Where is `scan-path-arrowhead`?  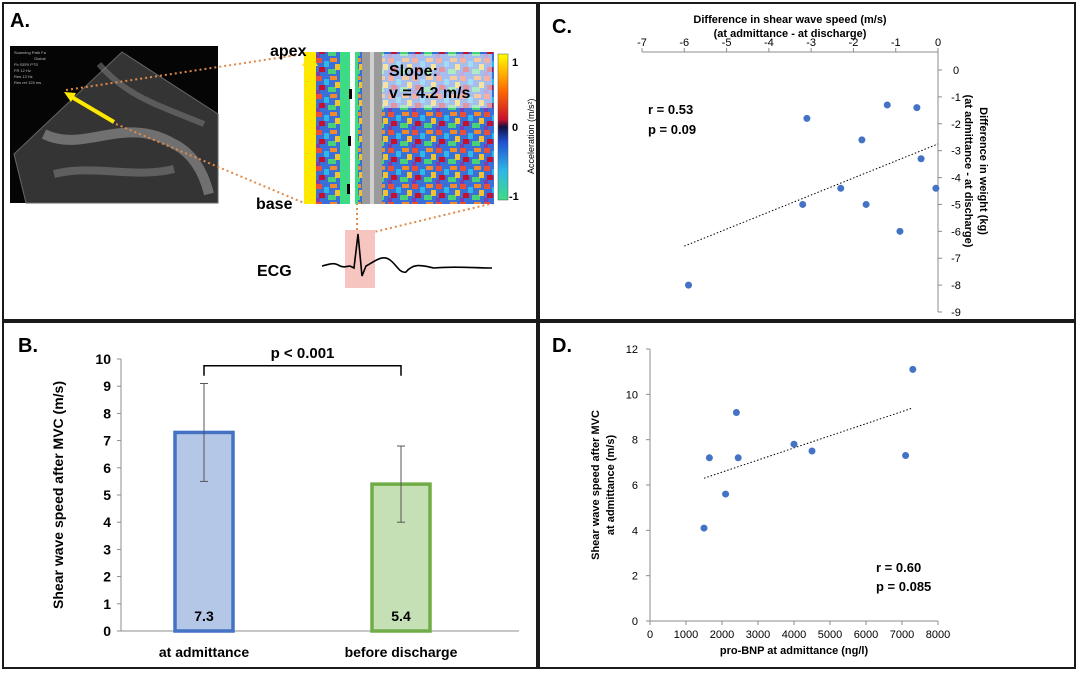 scan-path-arrowhead is located at coordinates (70, 97).